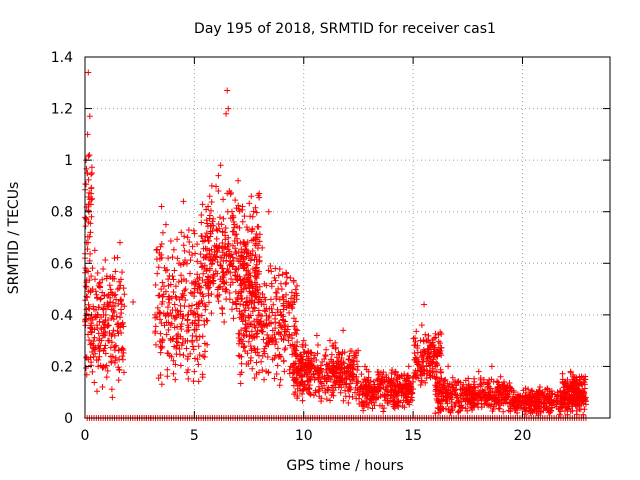  What do you see at coordinates (62, 110) in the screenshot?
I see `y-tick-label: 1.2` at bounding box center [62, 110].